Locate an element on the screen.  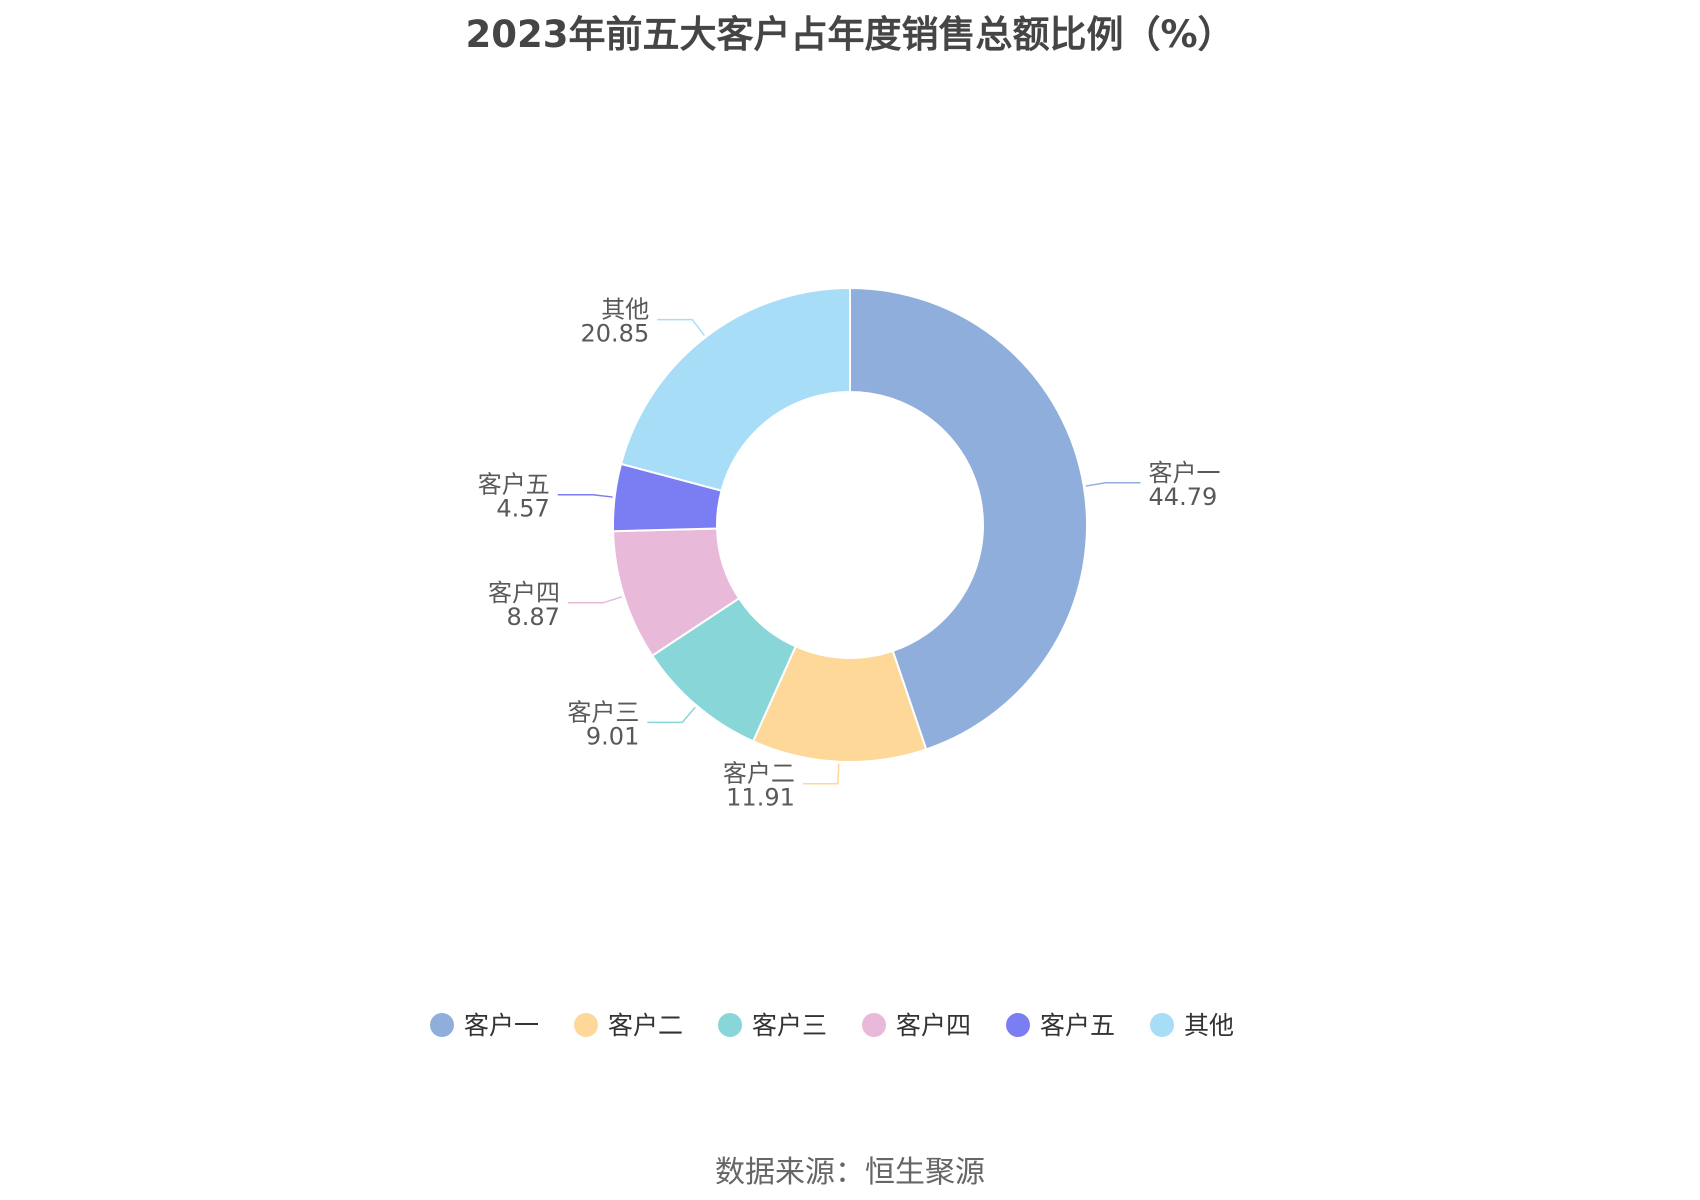
slice-value-label: 20.85 is located at coordinates (615, 334).